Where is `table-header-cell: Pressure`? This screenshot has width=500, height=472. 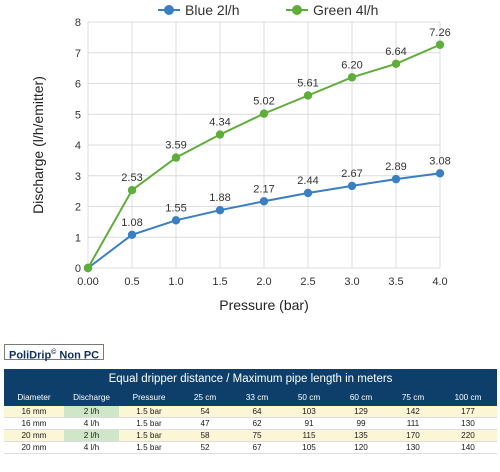 table-header-cell: Pressure is located at coordinates (149, 397).